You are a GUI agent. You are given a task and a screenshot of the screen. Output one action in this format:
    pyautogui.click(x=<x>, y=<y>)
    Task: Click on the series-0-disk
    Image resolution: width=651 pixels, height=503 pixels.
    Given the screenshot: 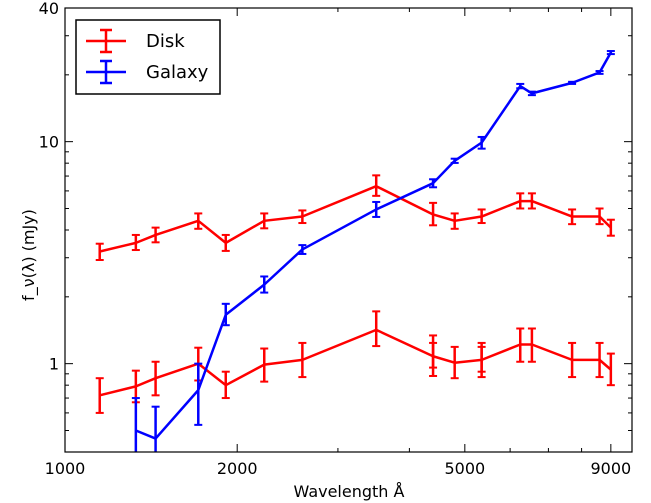 What is the action you would take?
    pyautogui.click(x=355, y=218)
    